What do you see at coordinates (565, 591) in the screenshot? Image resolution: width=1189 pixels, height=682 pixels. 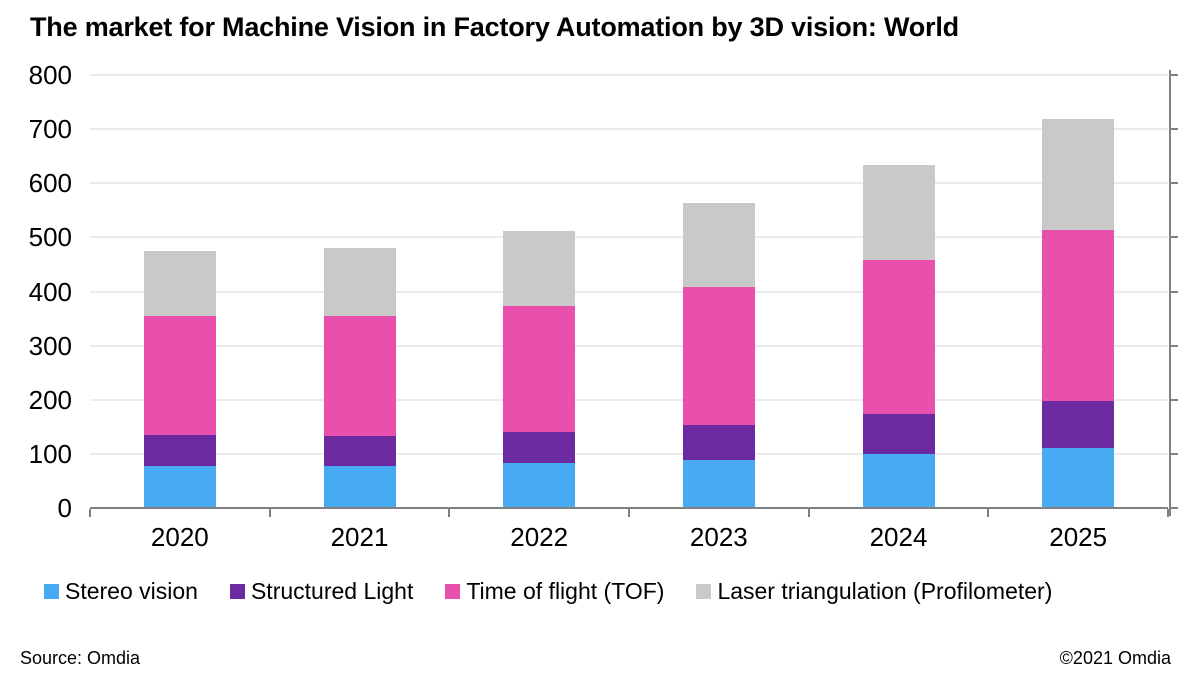 I see `legend-label: Time of flight (TOF)` at bounding box center [565, 591].